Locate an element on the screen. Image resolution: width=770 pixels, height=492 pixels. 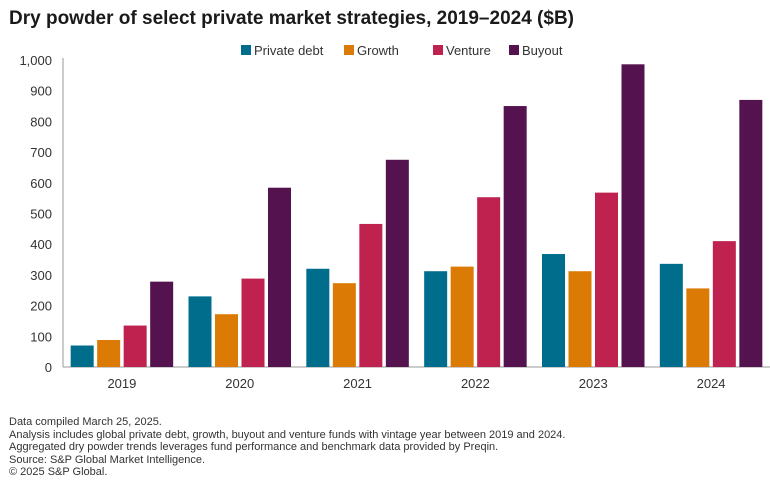
y-tick-label: 600 is located at coordinates (41, 183).